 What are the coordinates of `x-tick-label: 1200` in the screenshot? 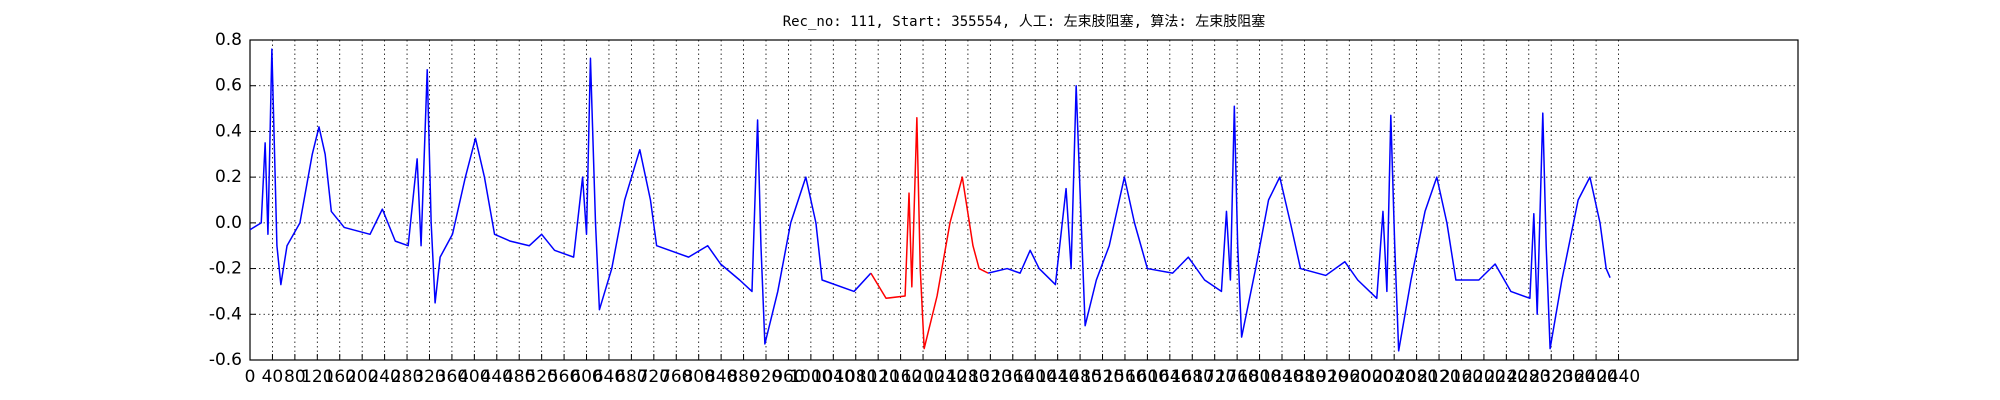 It's located at (922, 377).